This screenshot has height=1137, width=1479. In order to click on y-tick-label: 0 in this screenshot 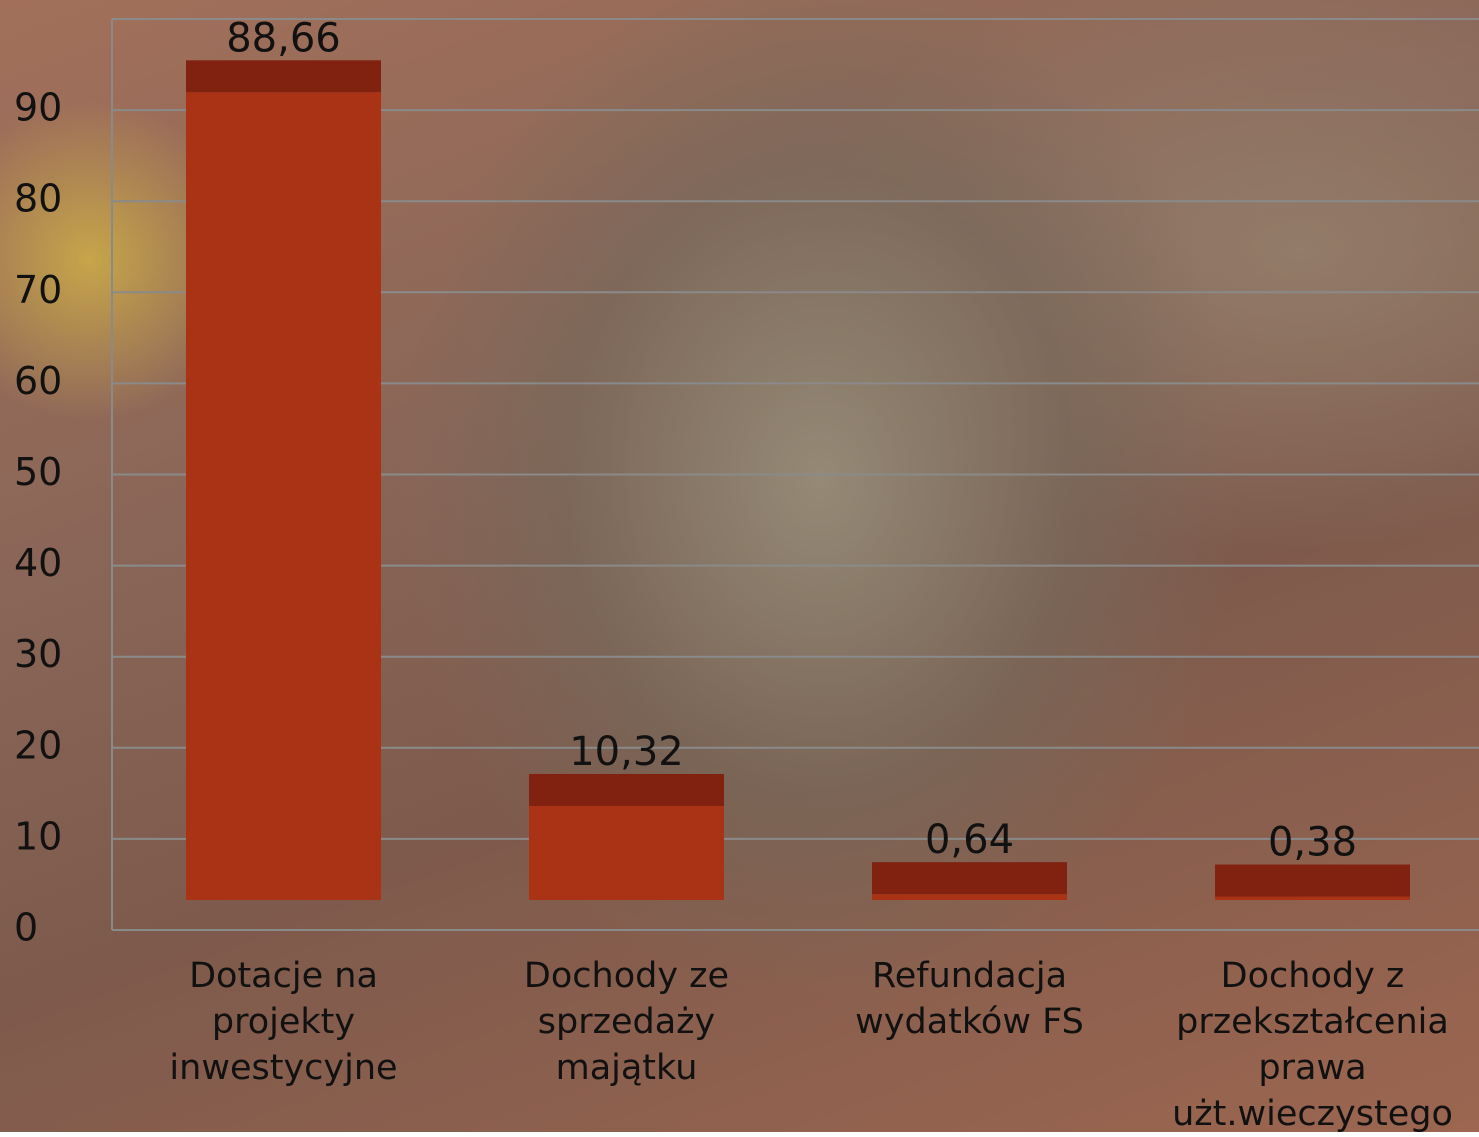, I will do `click(26, 928)`.